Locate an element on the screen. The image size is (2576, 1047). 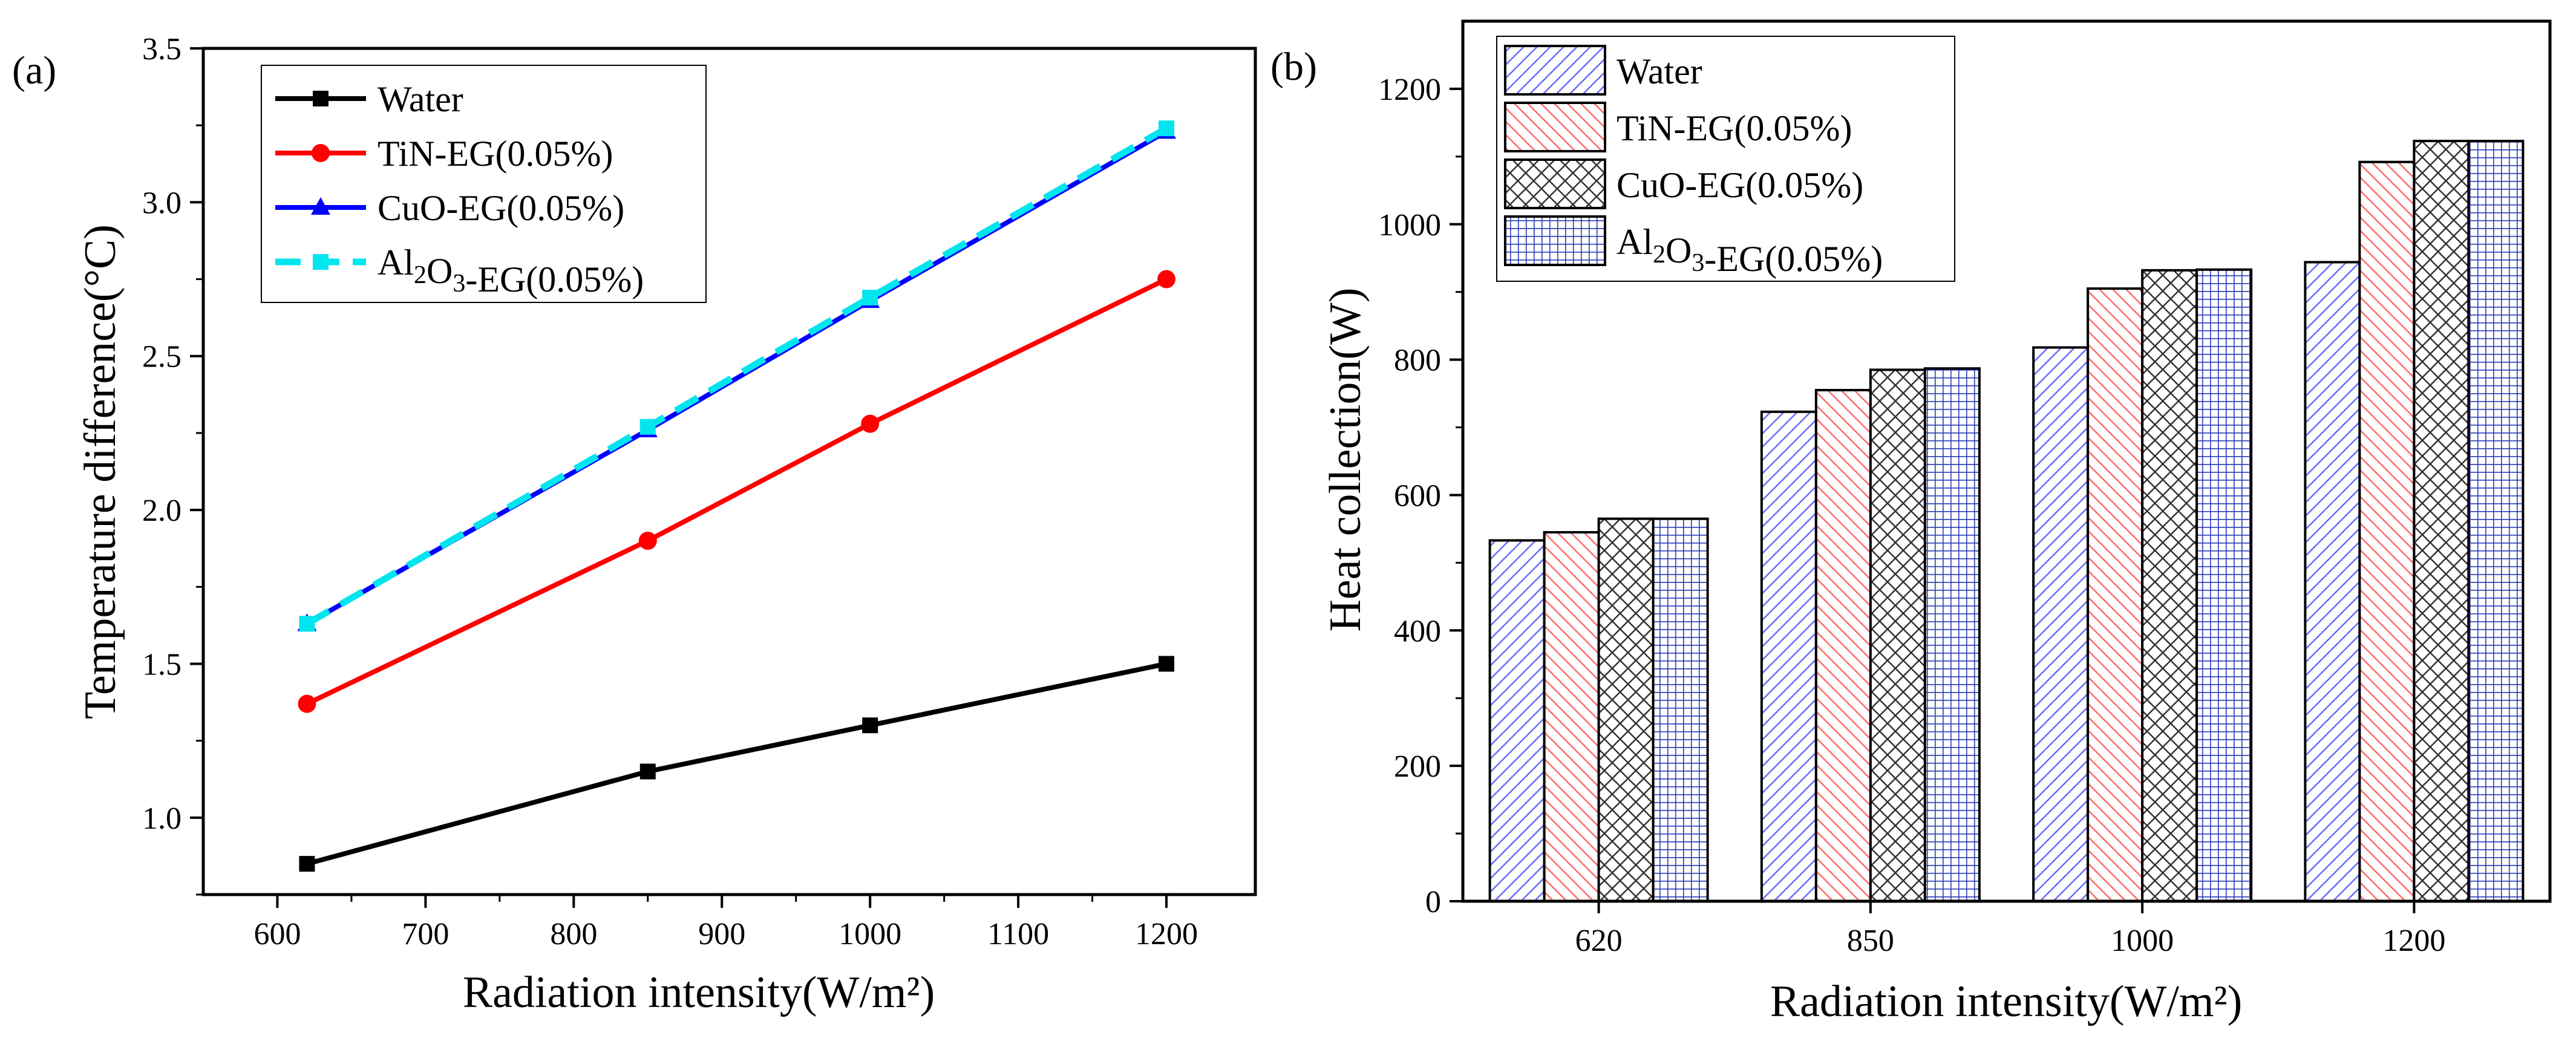
panel-a-x-tick-label: 700 is located at coordinates (425, 934).